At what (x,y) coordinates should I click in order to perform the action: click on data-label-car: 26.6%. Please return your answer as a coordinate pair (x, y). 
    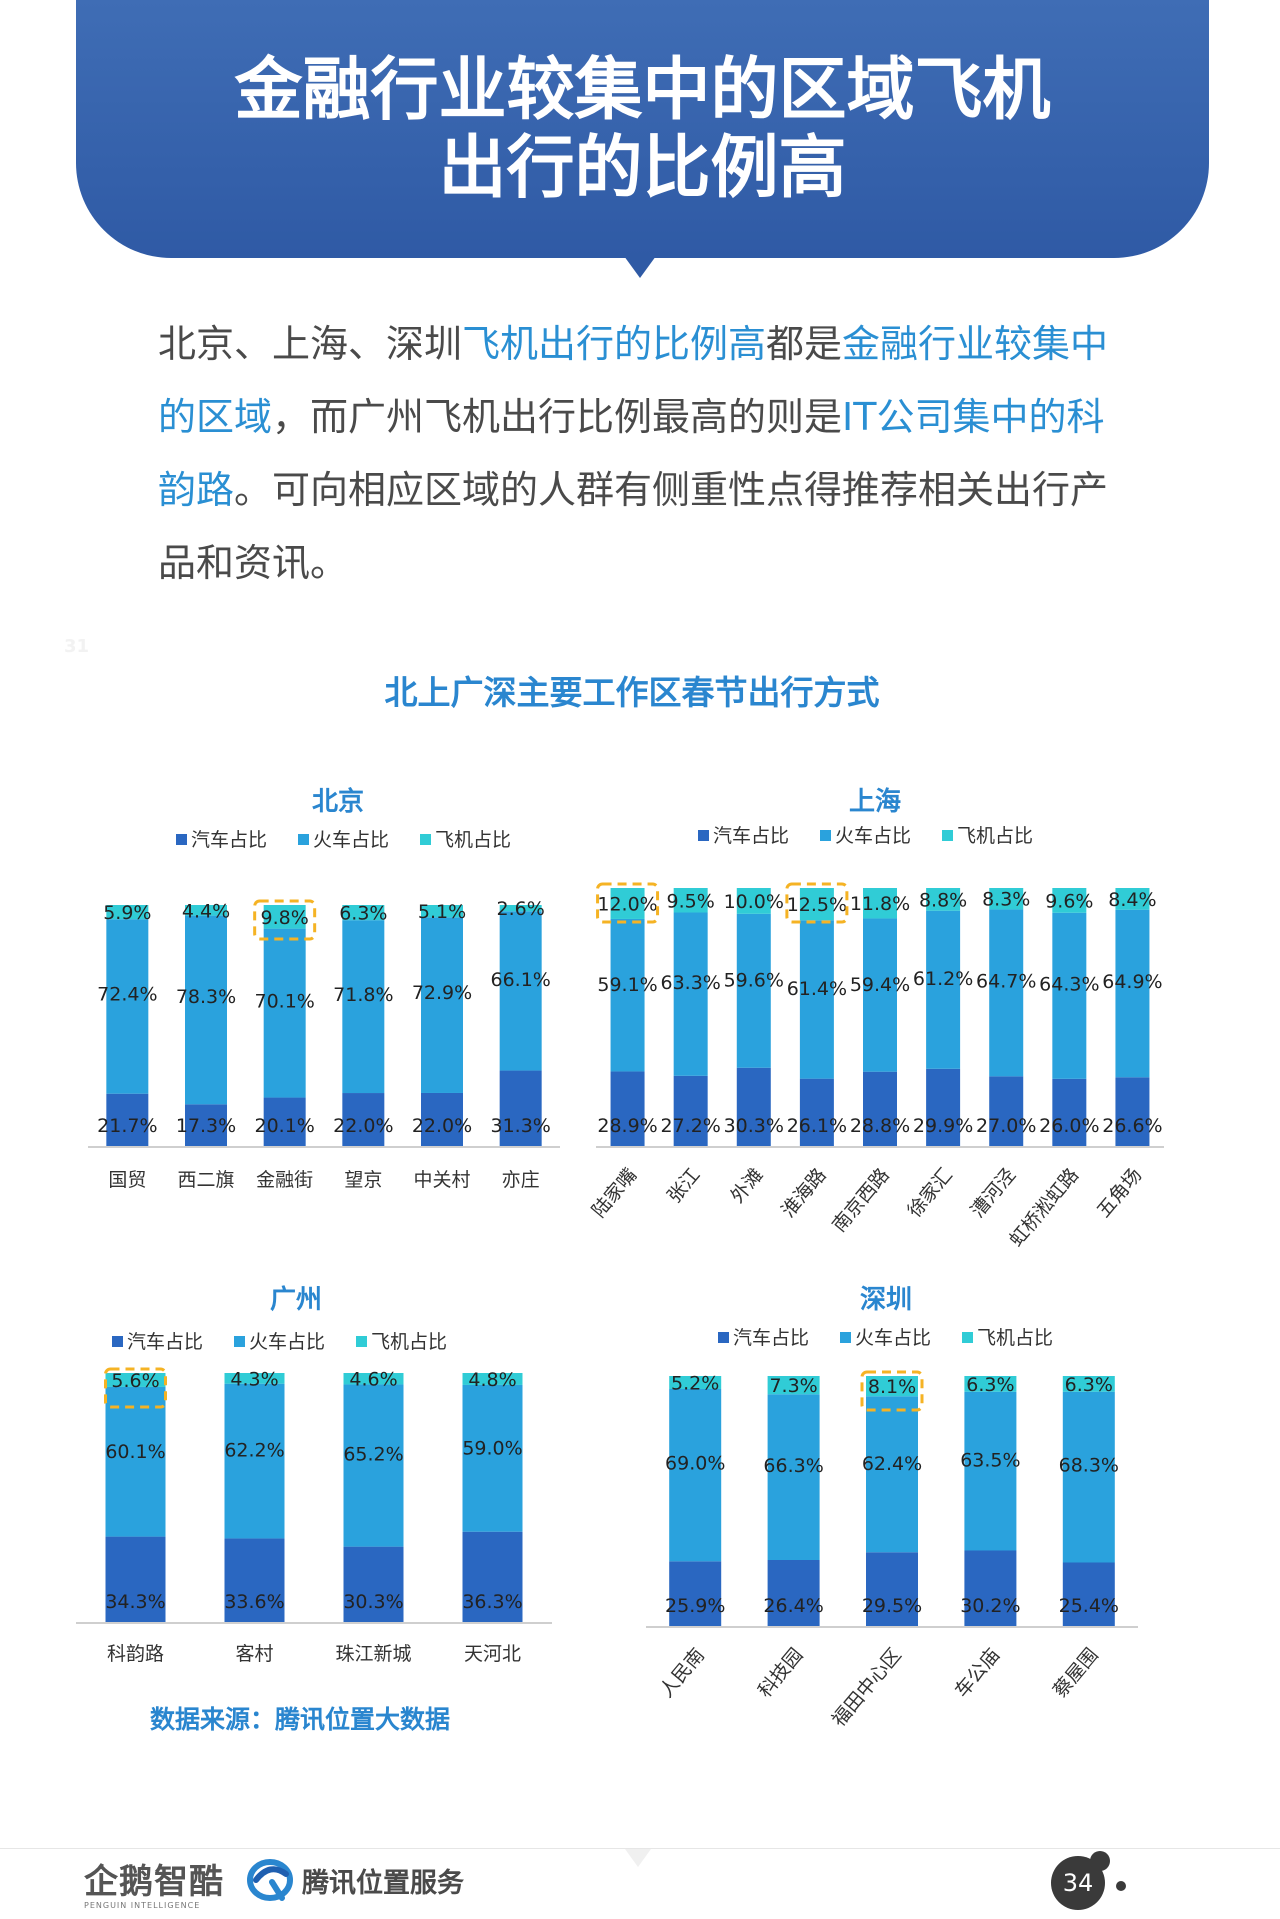
    Looking at the image, I should click on (1132, 1126).